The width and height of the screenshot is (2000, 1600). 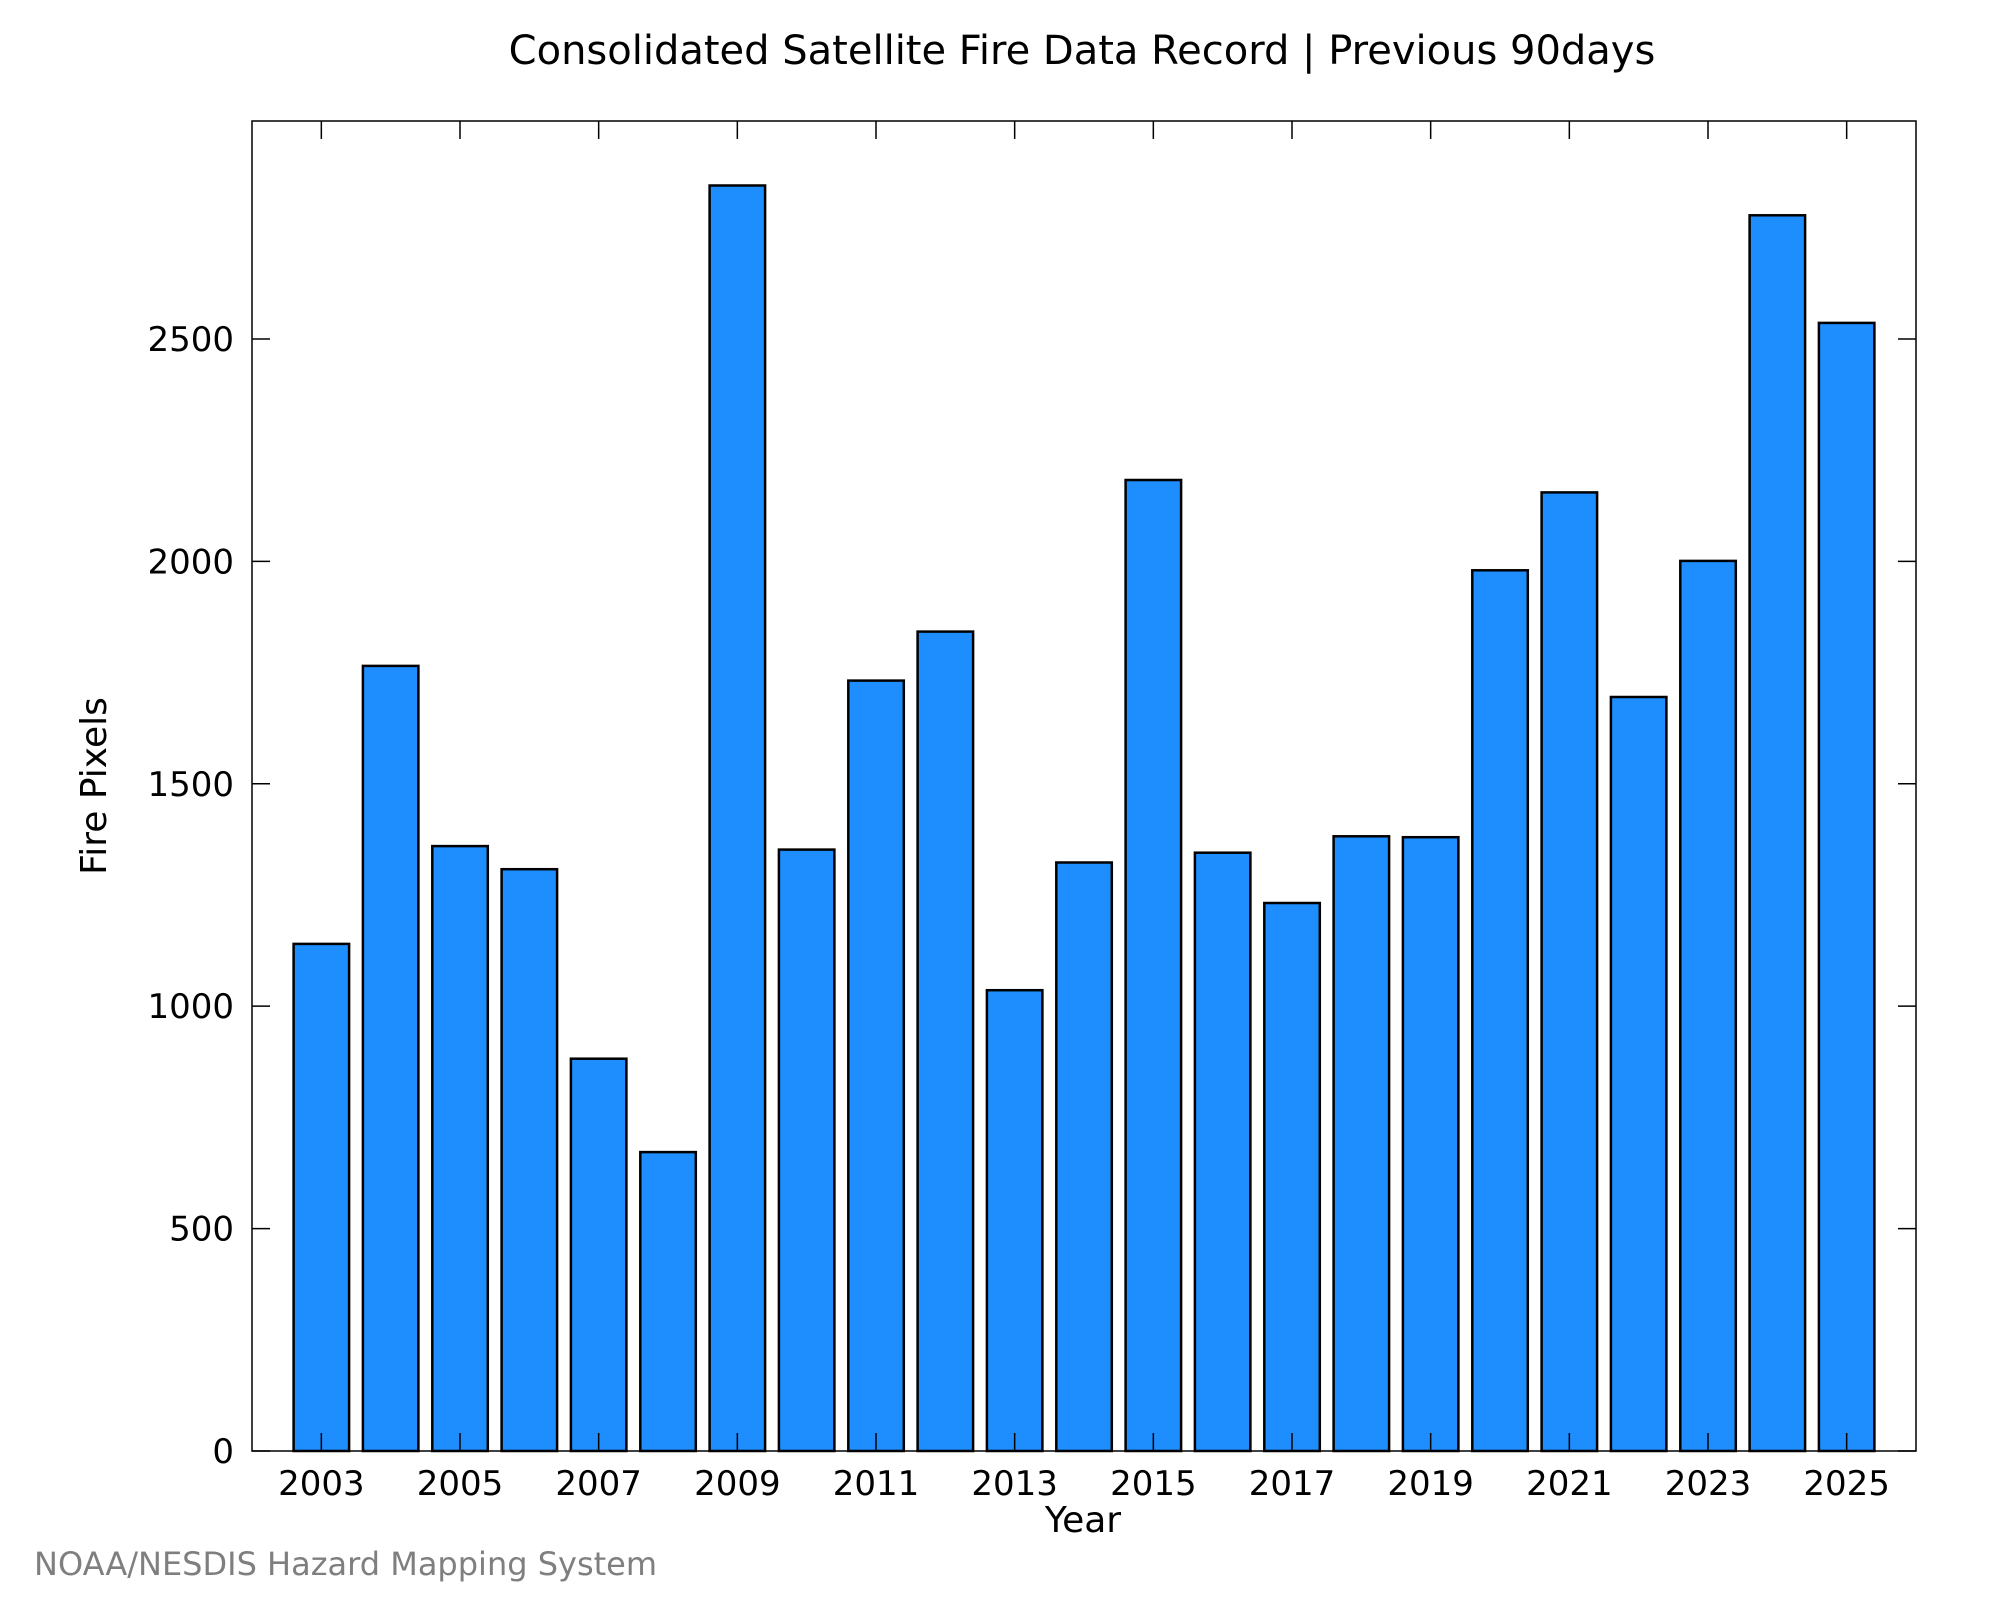 I want to click on y-tick-label-1000: 1000, so click(x=190, y=1007).